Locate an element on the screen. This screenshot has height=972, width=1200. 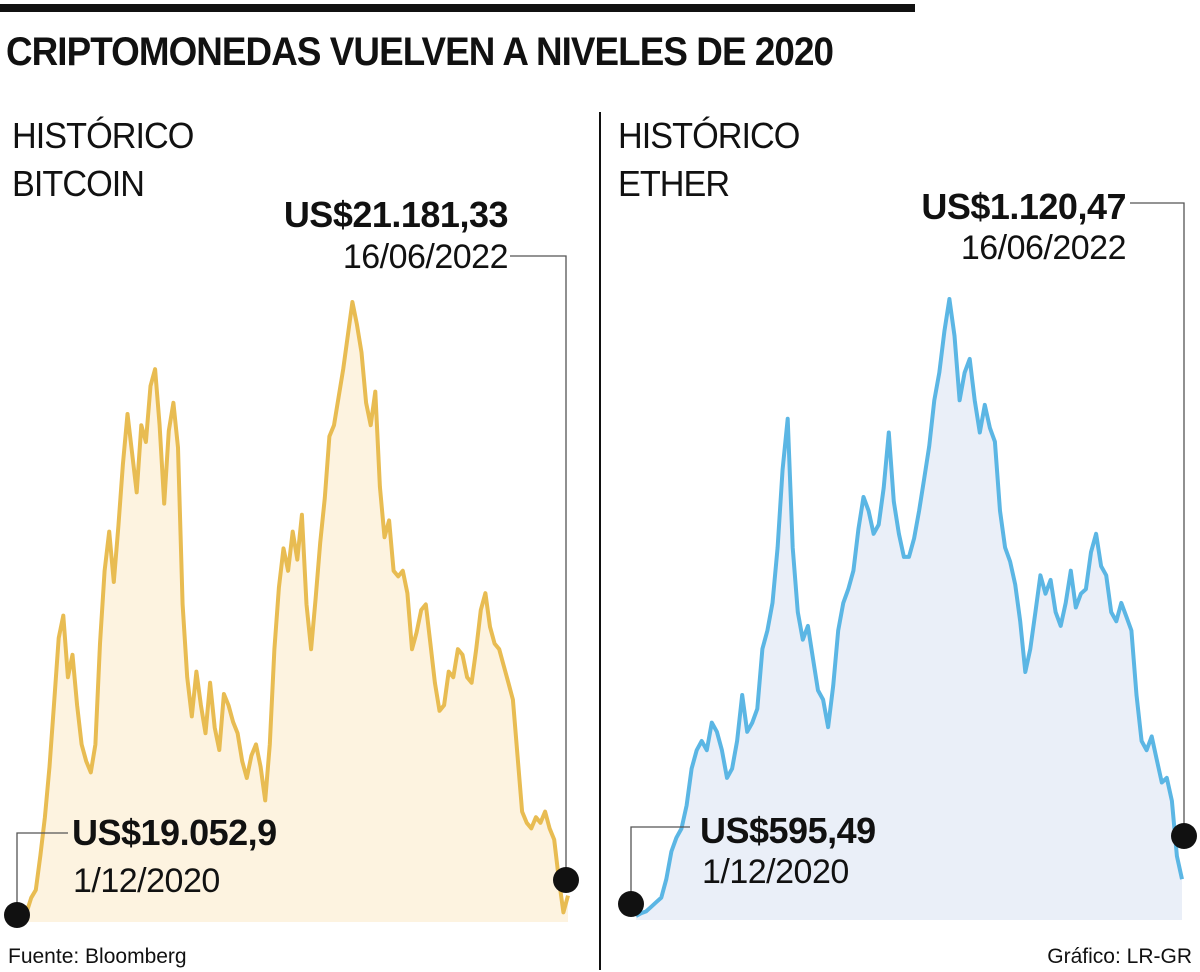
top-rule is located at coordinates (457, 8).